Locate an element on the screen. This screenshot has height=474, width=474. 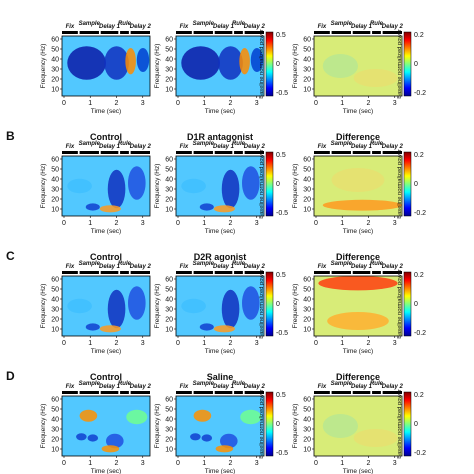
panel-frame is located at coordinates (220, 186).